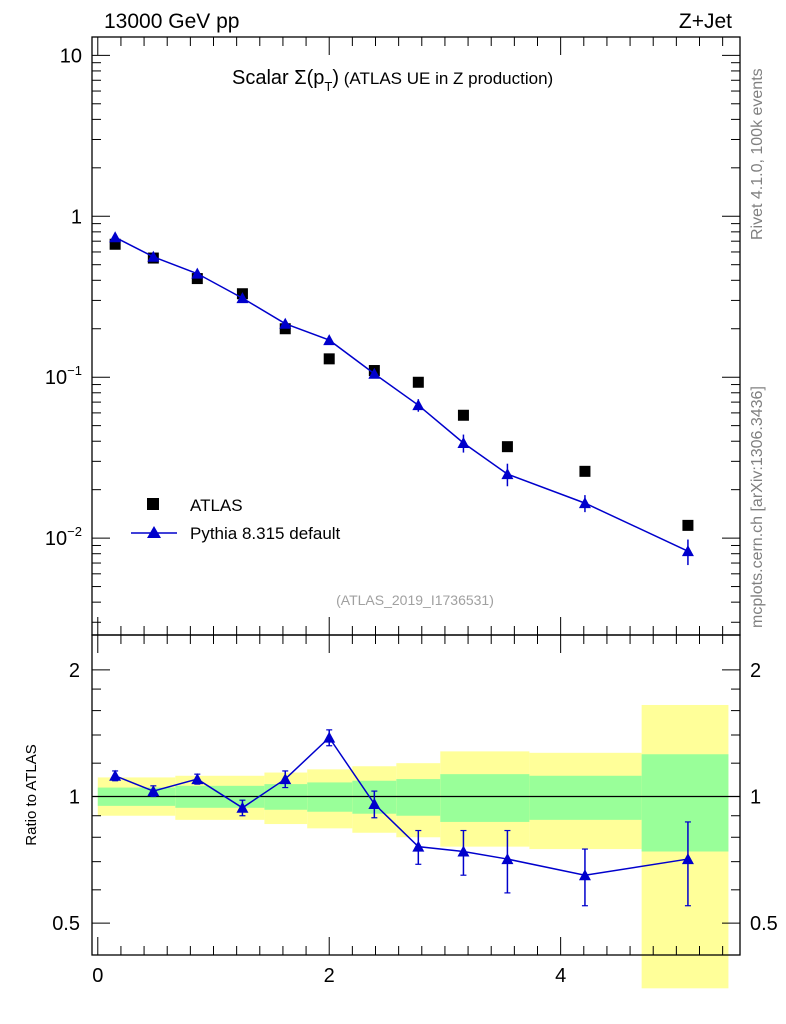 The width and height of the screenshot is (786, 1024). I want to click on ratio-y-tick-label-right: 1, so click(755, 797).